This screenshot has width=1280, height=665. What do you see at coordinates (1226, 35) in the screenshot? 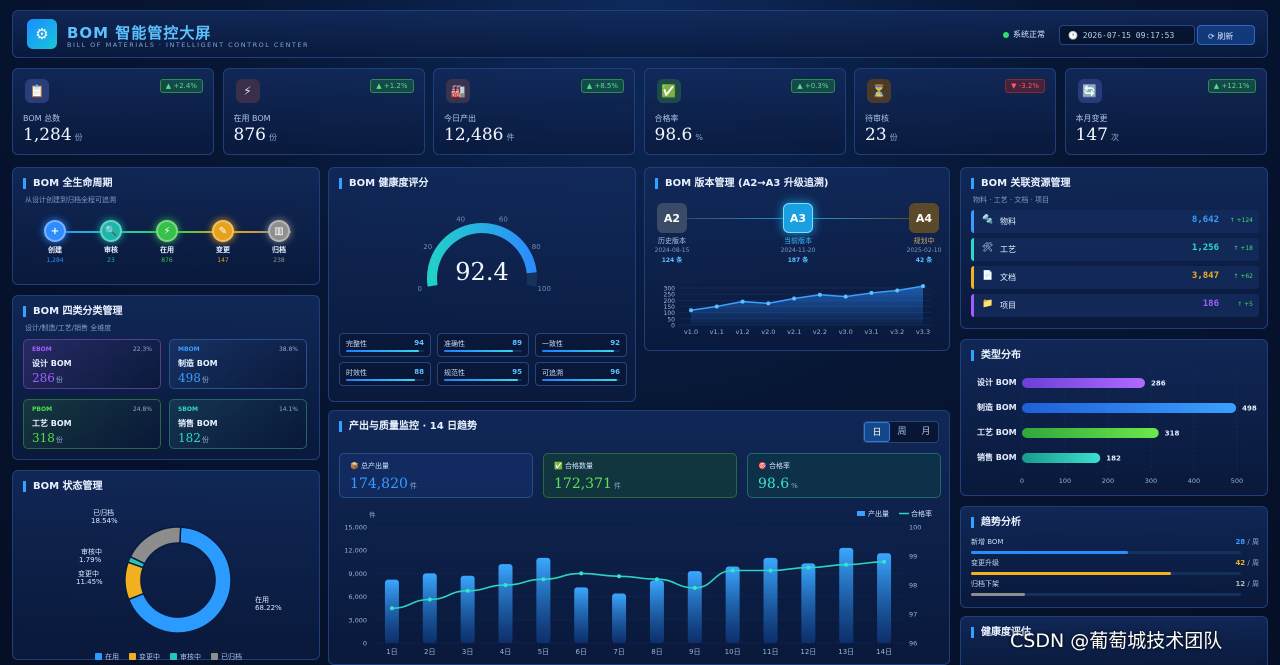
I see `refresh-button: ⟳ 刷新` at bounding box center [1226, 35].